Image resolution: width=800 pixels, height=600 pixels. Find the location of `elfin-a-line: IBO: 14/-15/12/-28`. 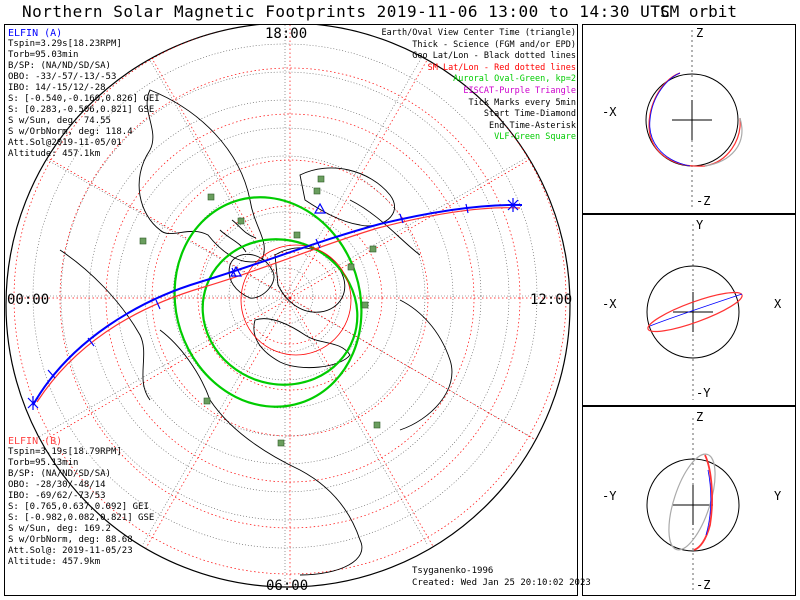

elfin-a-line: IBO: 14/-15/12/-28 is located at coordinates (57, 88).